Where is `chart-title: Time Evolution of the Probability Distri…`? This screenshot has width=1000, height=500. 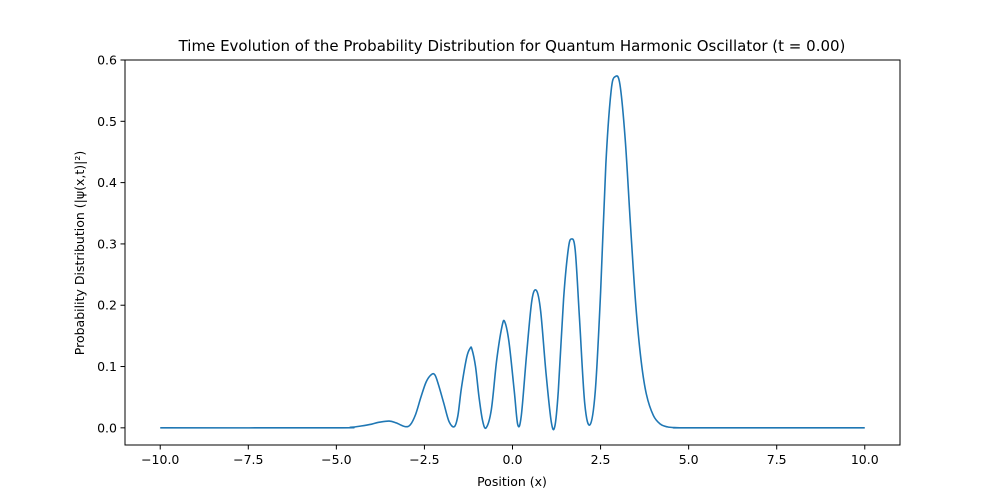
chart-title: Time Evolution of the Probability Distri… is located at coordinates (512, 46).